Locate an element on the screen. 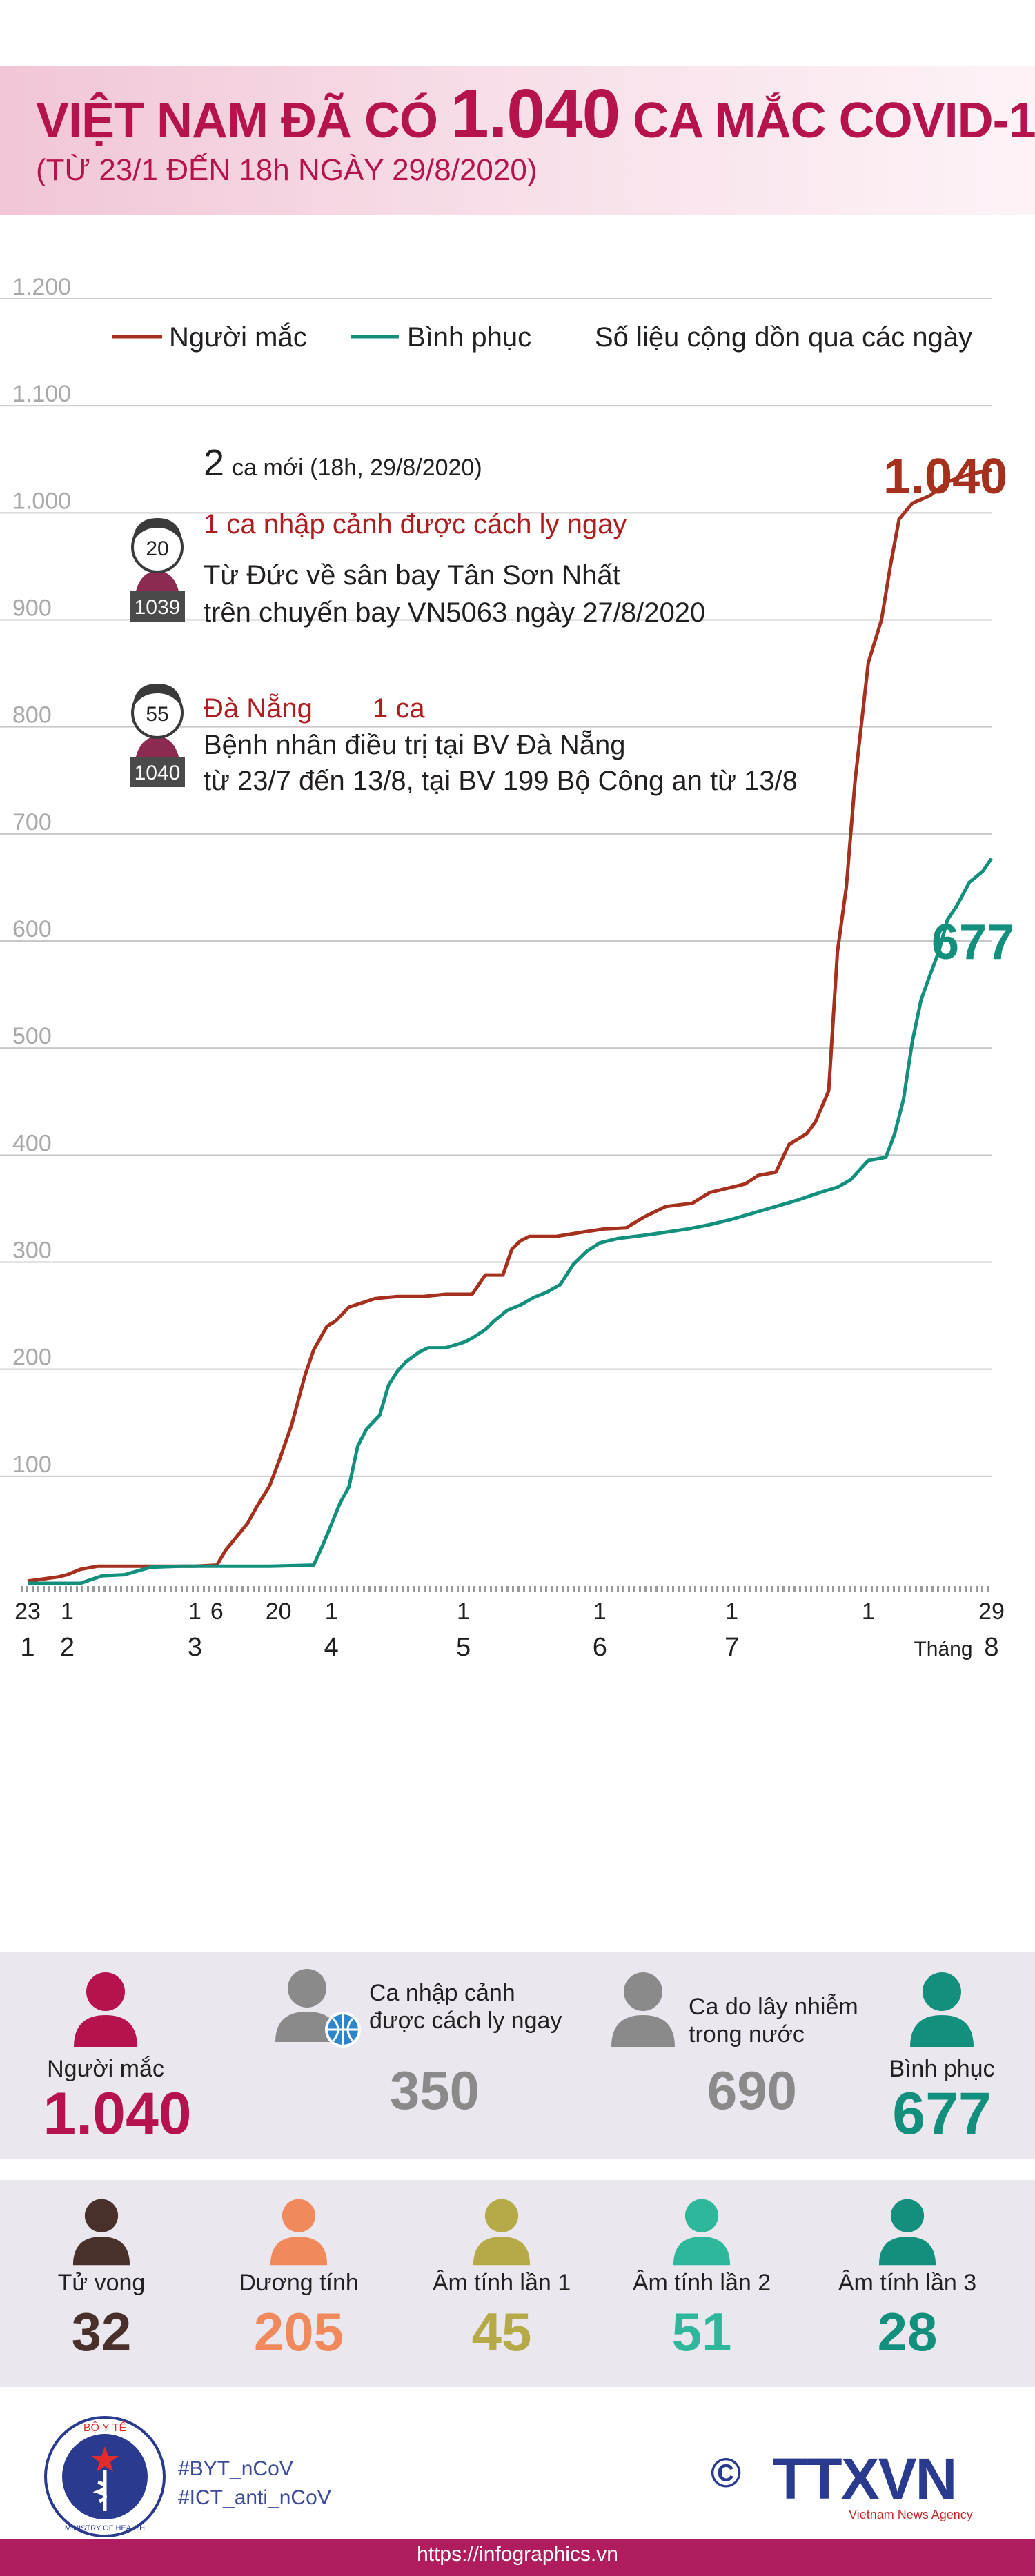  imported-label-line1: Ca nhập cảnh is located at coordinates (442, 1993).